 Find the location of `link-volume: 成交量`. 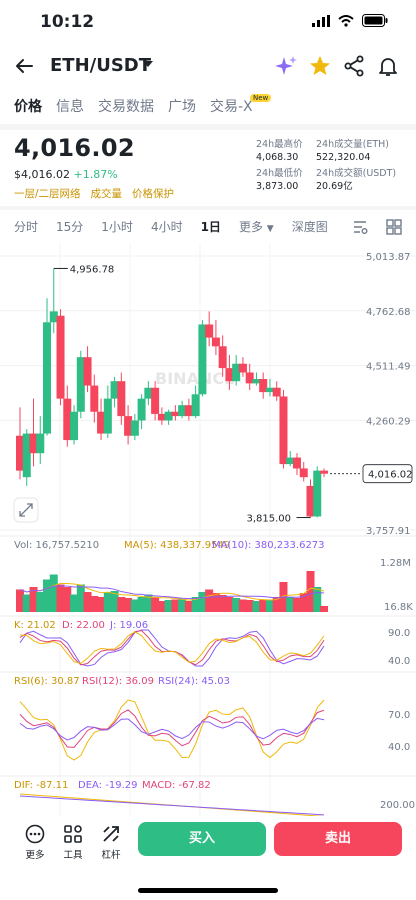

link-volume: 成交量 is located at coordinates (106, 194).